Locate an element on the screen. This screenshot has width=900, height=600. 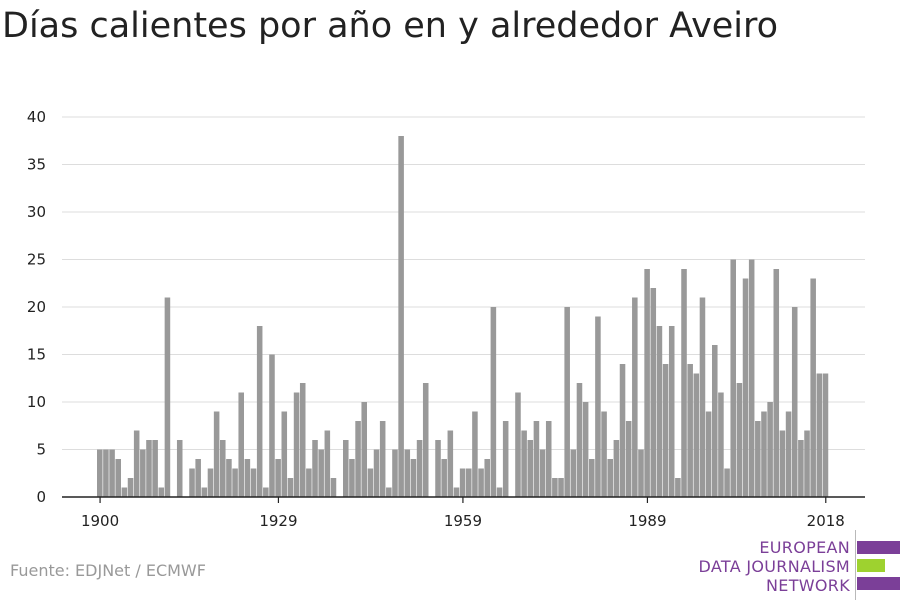
bar-1985 is located at coordinates (622, 430).